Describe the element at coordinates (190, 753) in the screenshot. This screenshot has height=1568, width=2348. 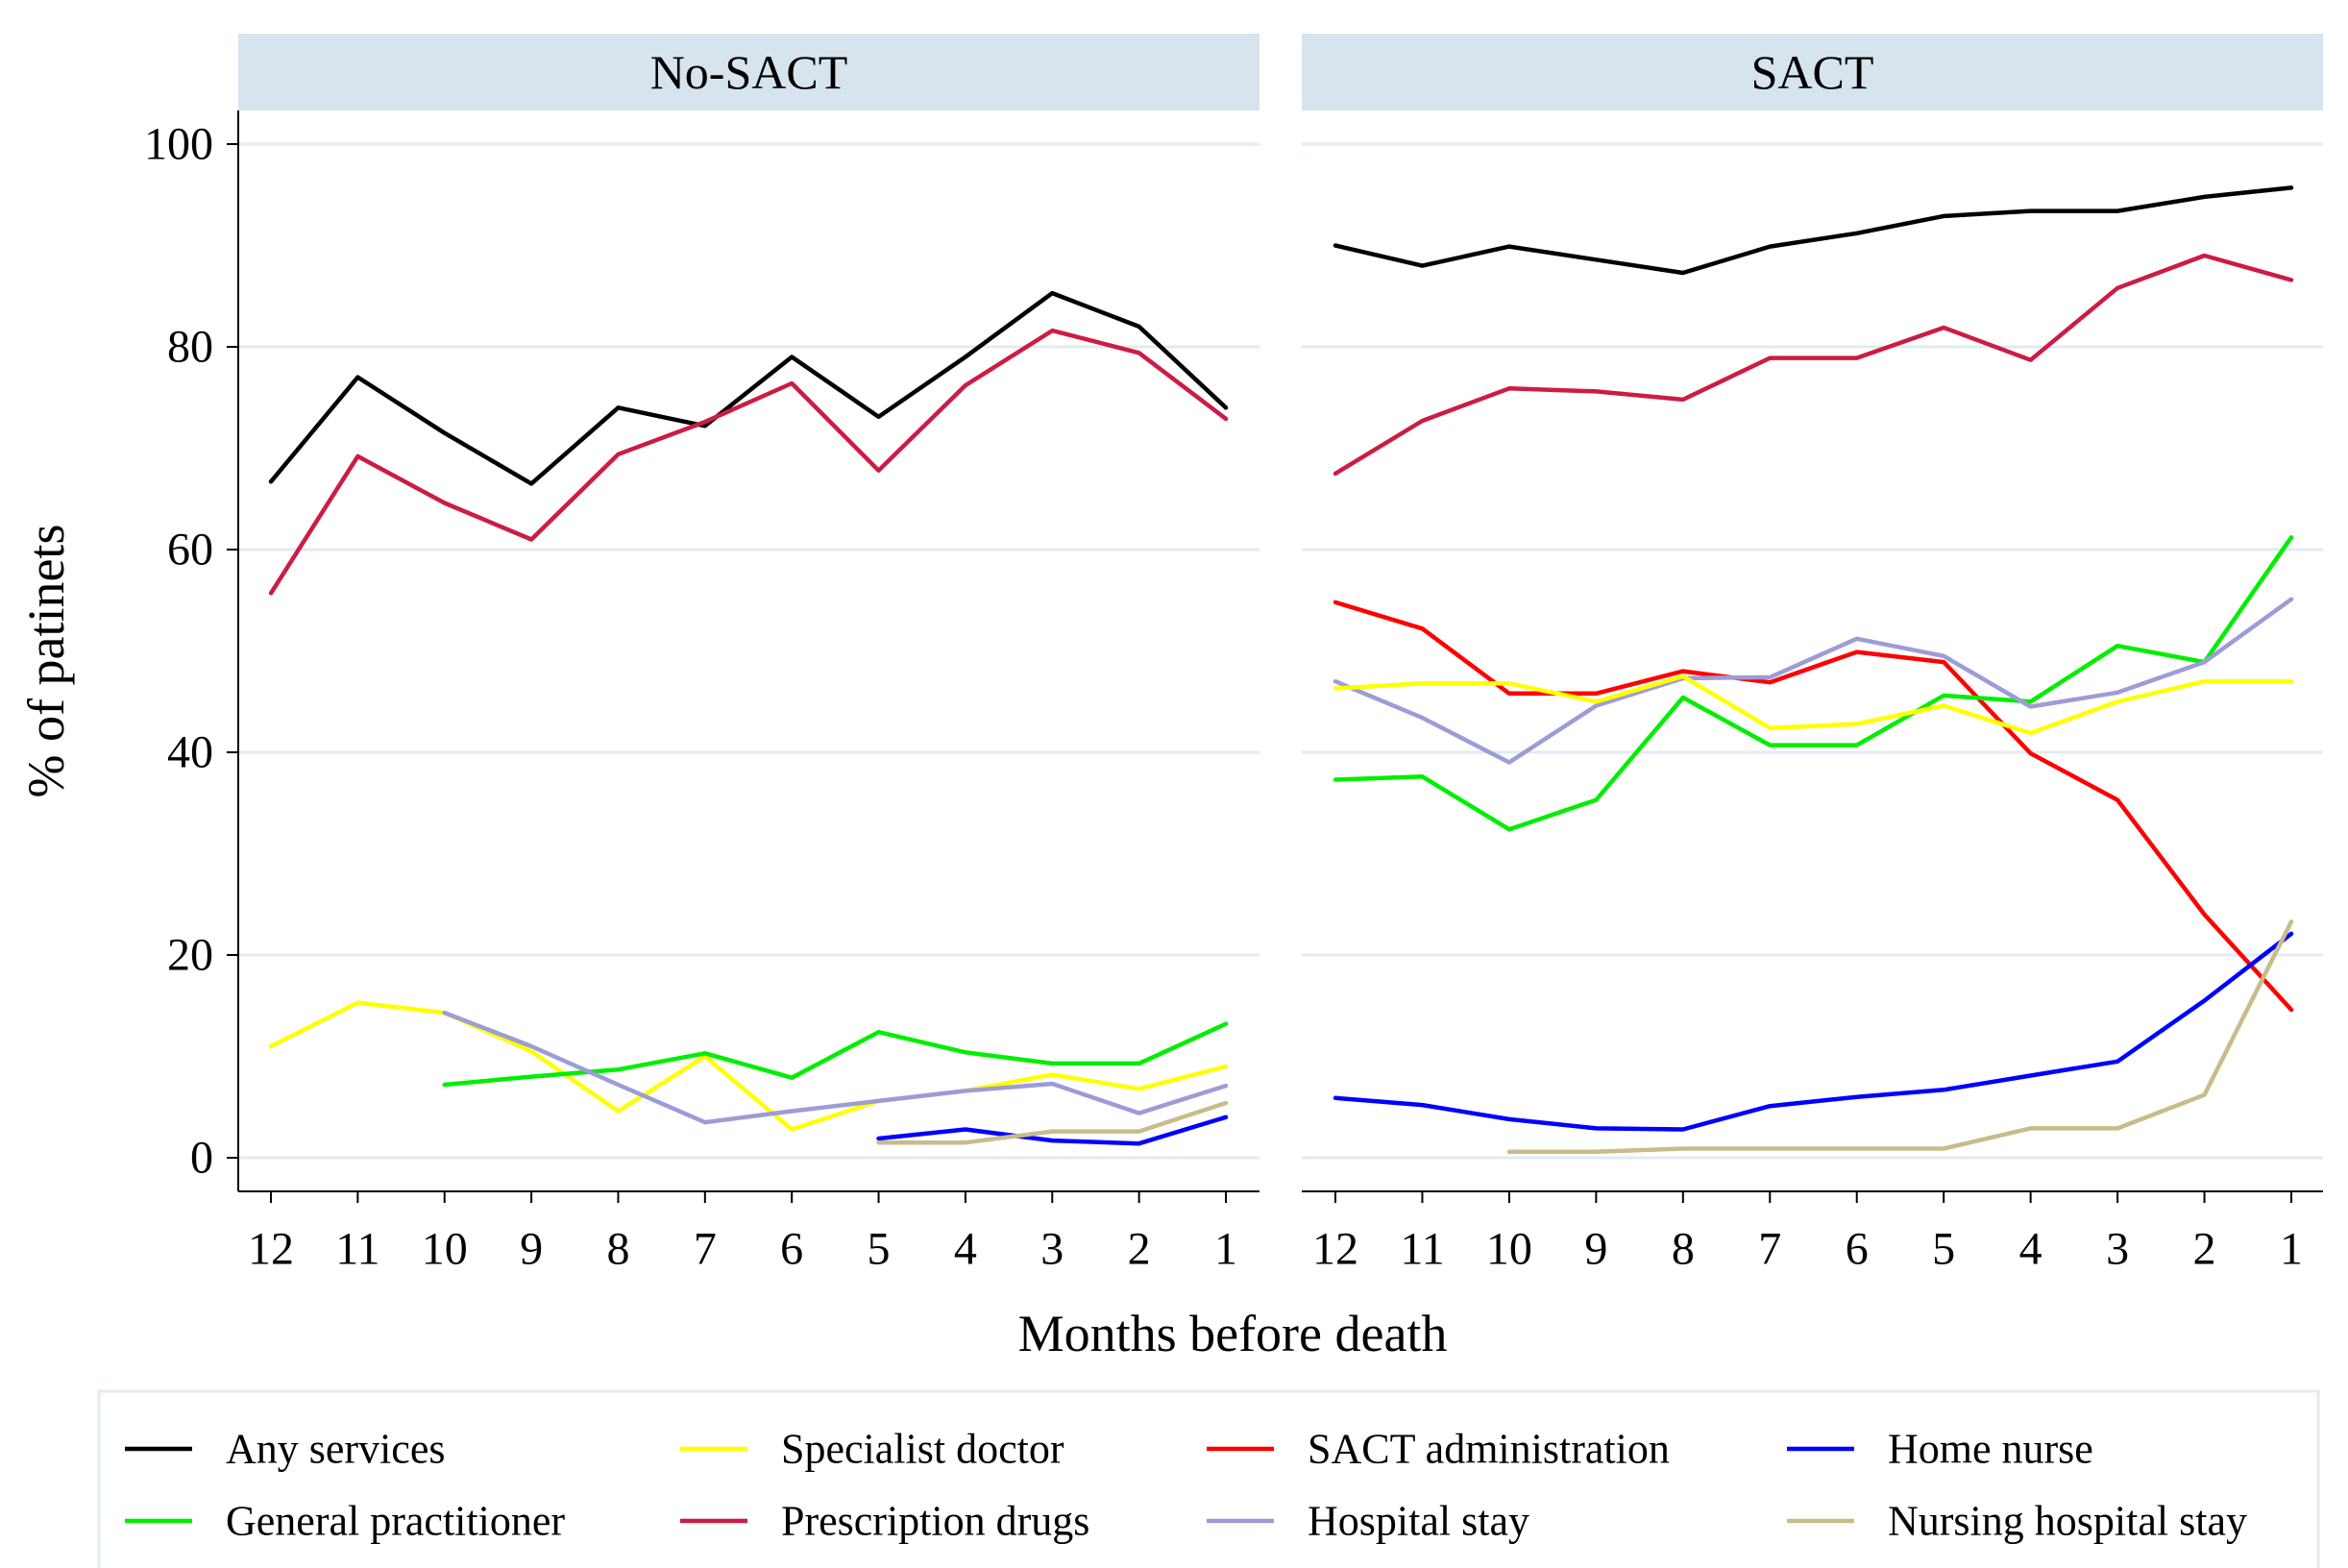
I see `y-tick-label: 40` at that location.